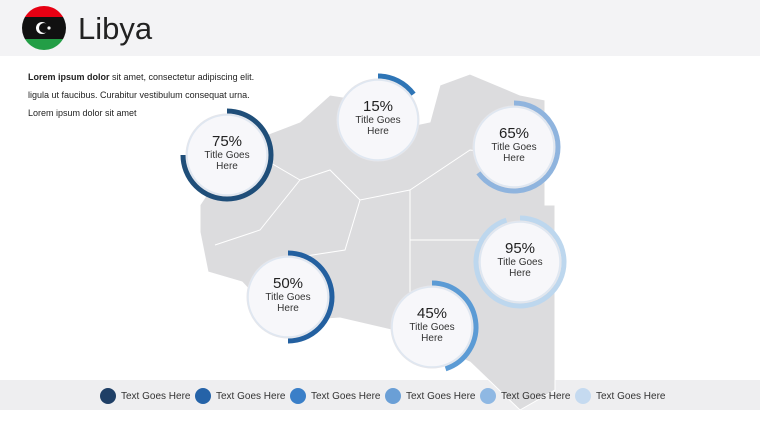 This screenshot has width=760, height=428. I want to click on gauge-percent: 15%, so click(378, 106).